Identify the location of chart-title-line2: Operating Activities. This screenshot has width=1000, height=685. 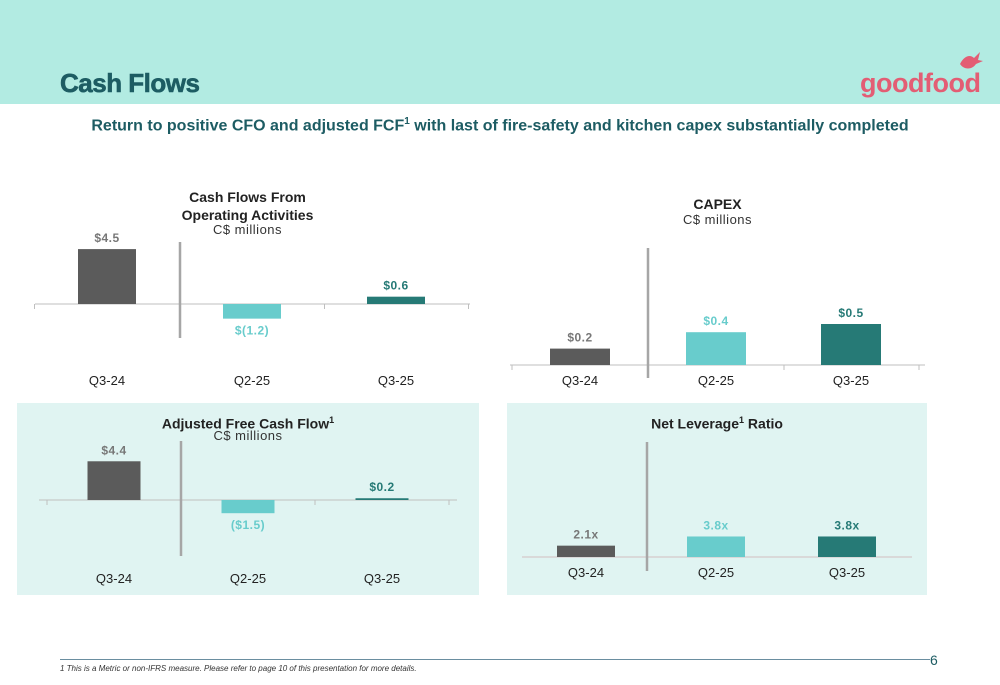
(247, 215).